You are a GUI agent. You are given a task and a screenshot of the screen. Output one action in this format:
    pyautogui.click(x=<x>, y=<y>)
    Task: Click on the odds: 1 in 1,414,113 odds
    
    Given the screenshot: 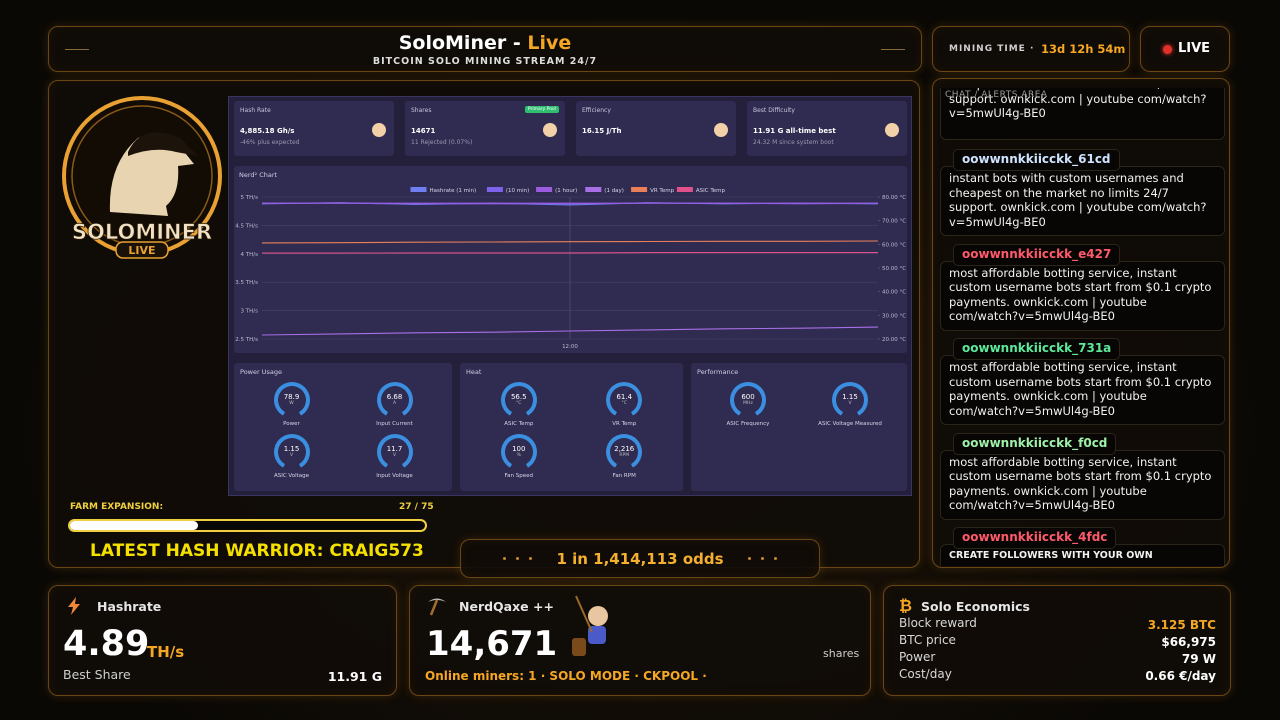 What is the action you would take?
    pyautogui.click(x=640, y=558)
    